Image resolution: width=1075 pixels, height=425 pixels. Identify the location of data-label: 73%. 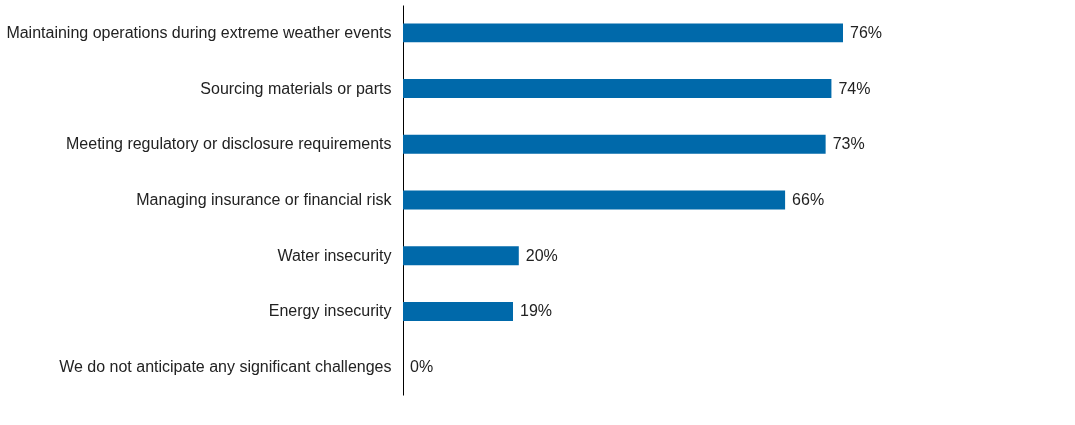
(848, 144).